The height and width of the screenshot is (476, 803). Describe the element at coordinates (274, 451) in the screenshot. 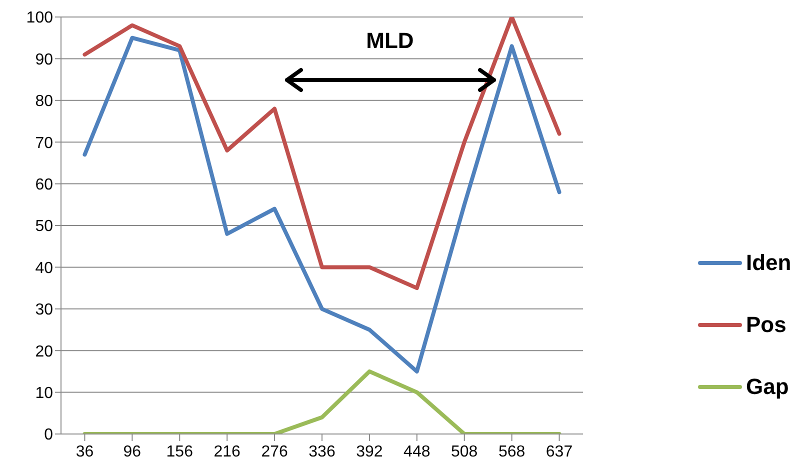

I see `x-tick-label: 276` at that location.